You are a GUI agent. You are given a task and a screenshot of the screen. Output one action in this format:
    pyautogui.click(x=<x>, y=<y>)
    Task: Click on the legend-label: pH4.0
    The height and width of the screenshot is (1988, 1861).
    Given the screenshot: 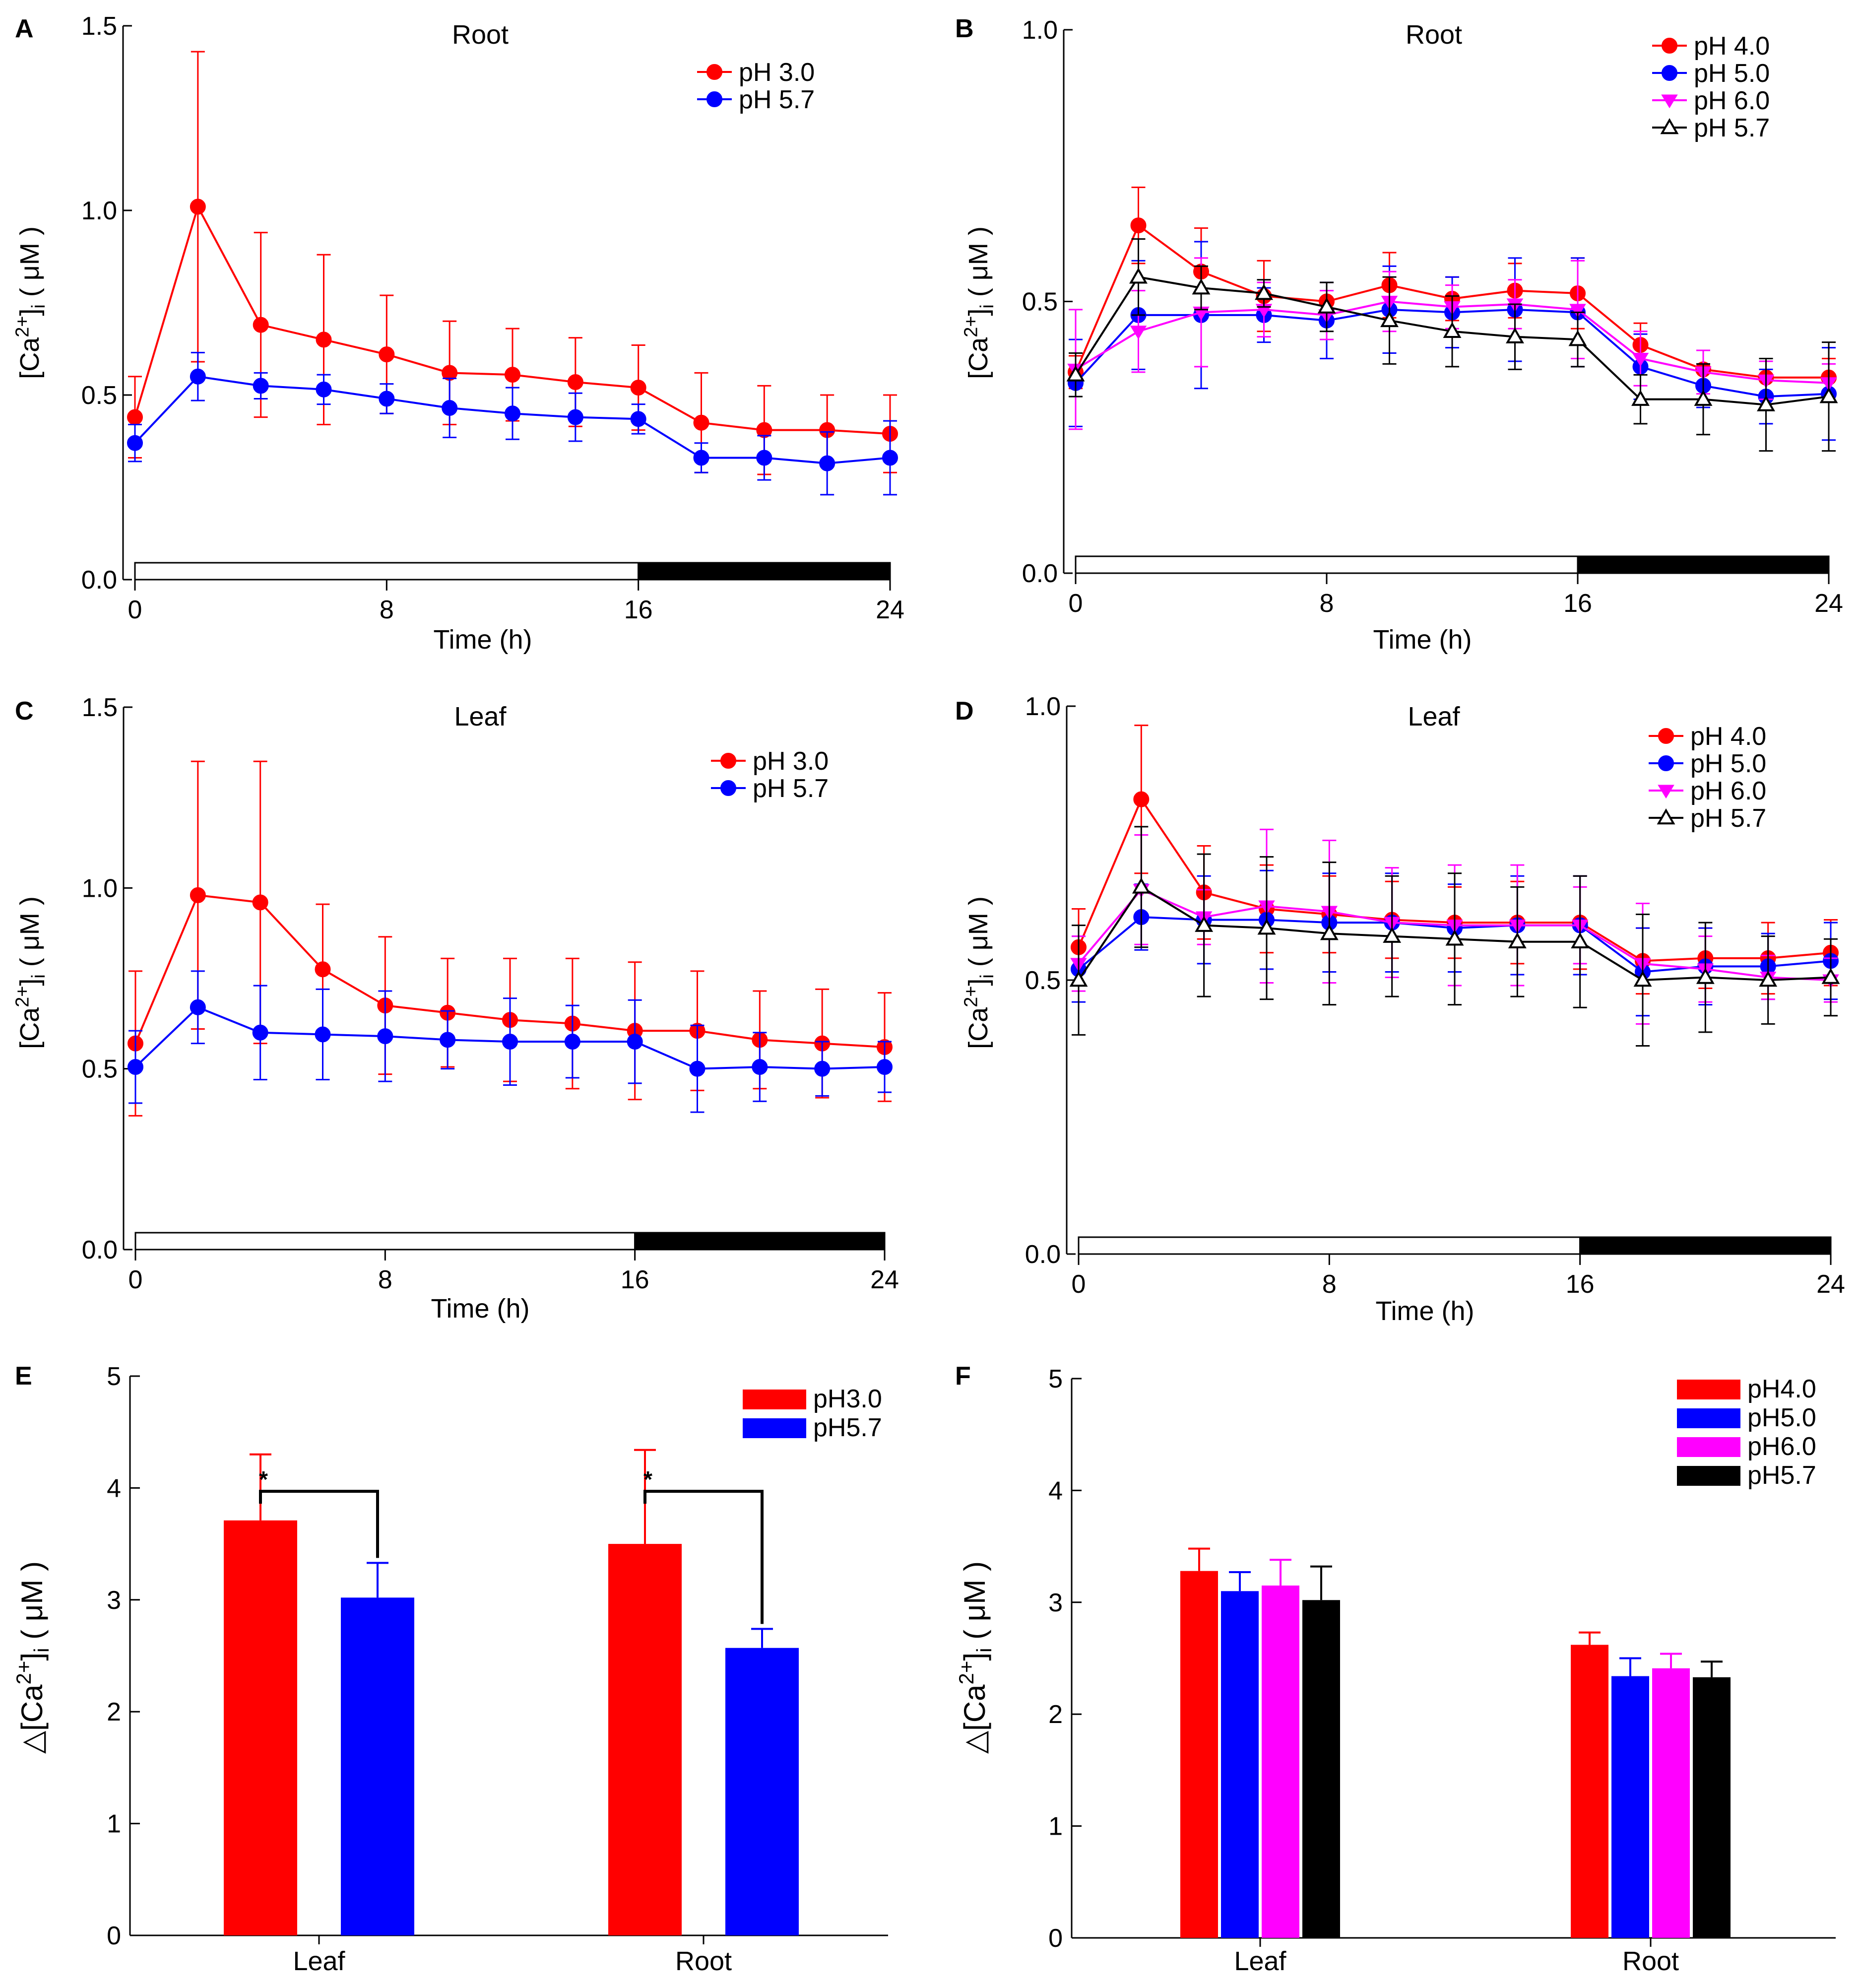 What is the action you would take?
    pyautogui.click(x=1782, y=1389)
    